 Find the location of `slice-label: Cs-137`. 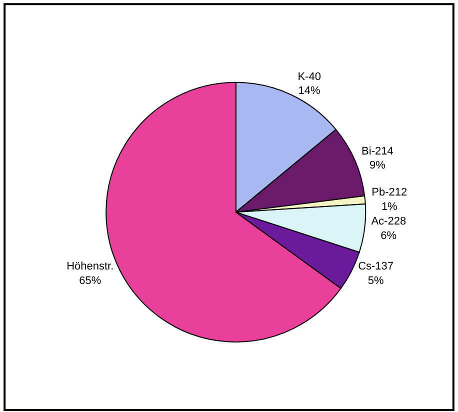

slice-label: Cs-137 is located at coordinates (376, 266).